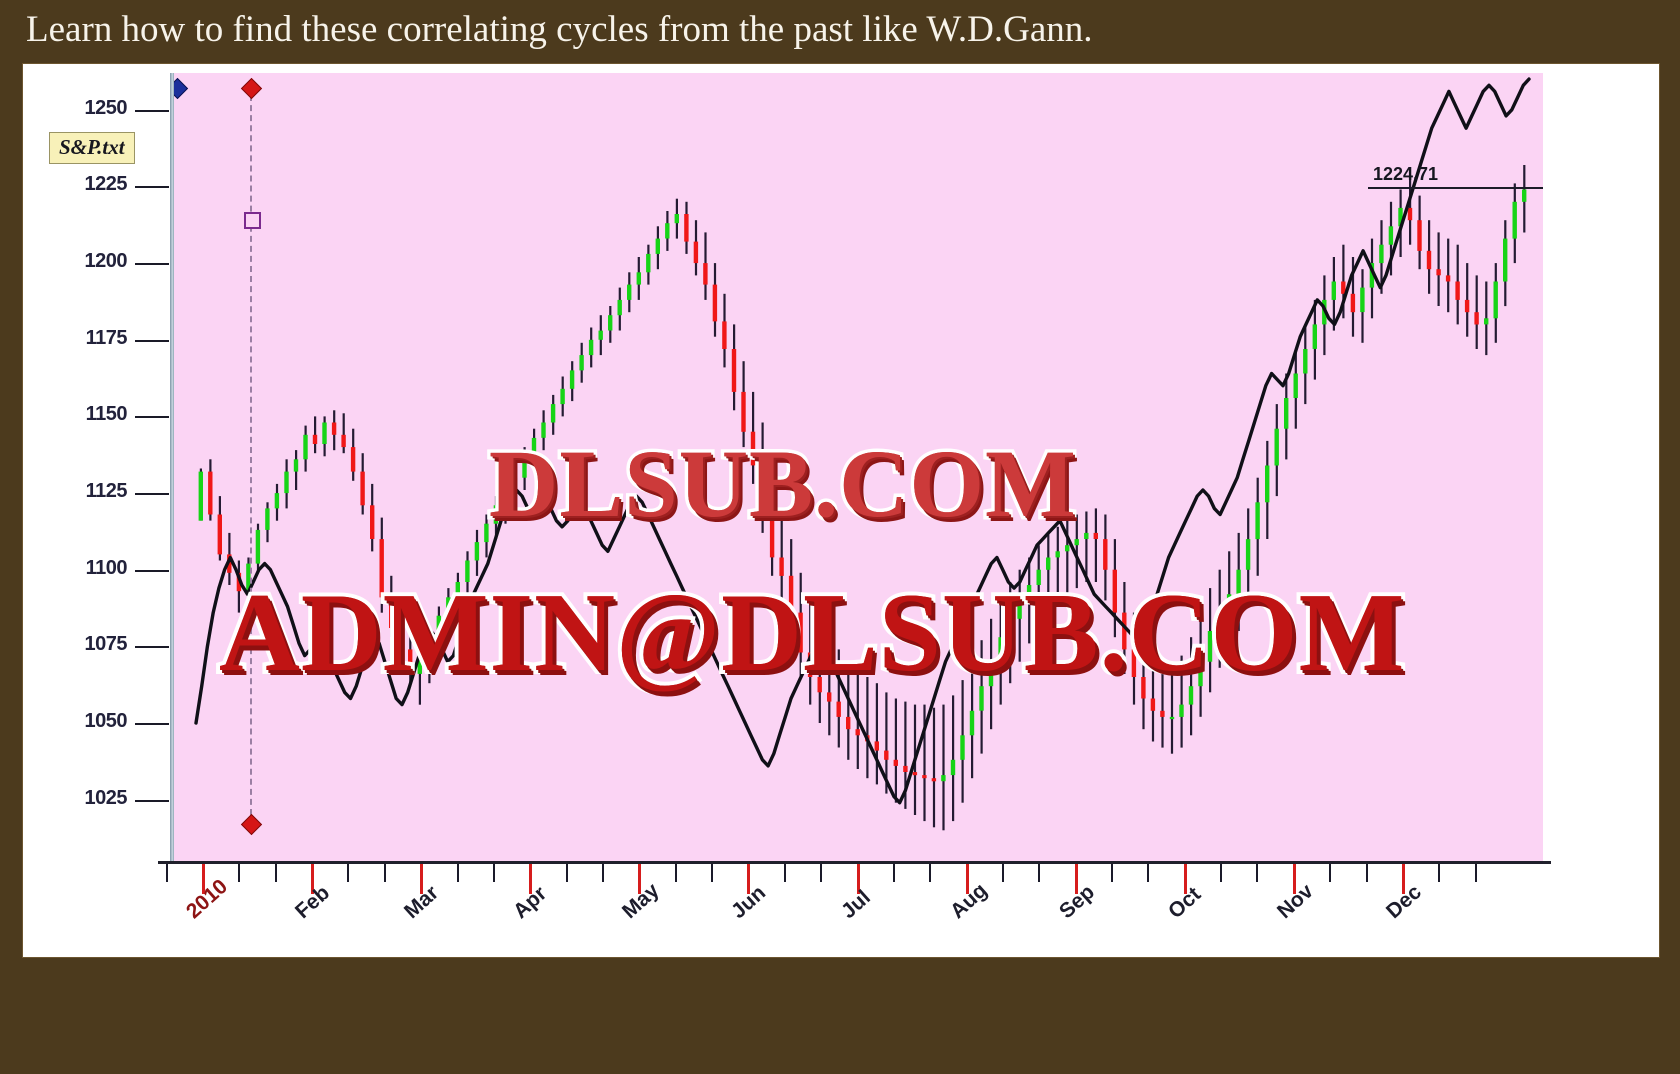 The image size is (1680, 1074). What do you see at coordinates (106, 797) in the screenshot?
I see `y-axis-label: 1025` at bounding box center [106, 797].